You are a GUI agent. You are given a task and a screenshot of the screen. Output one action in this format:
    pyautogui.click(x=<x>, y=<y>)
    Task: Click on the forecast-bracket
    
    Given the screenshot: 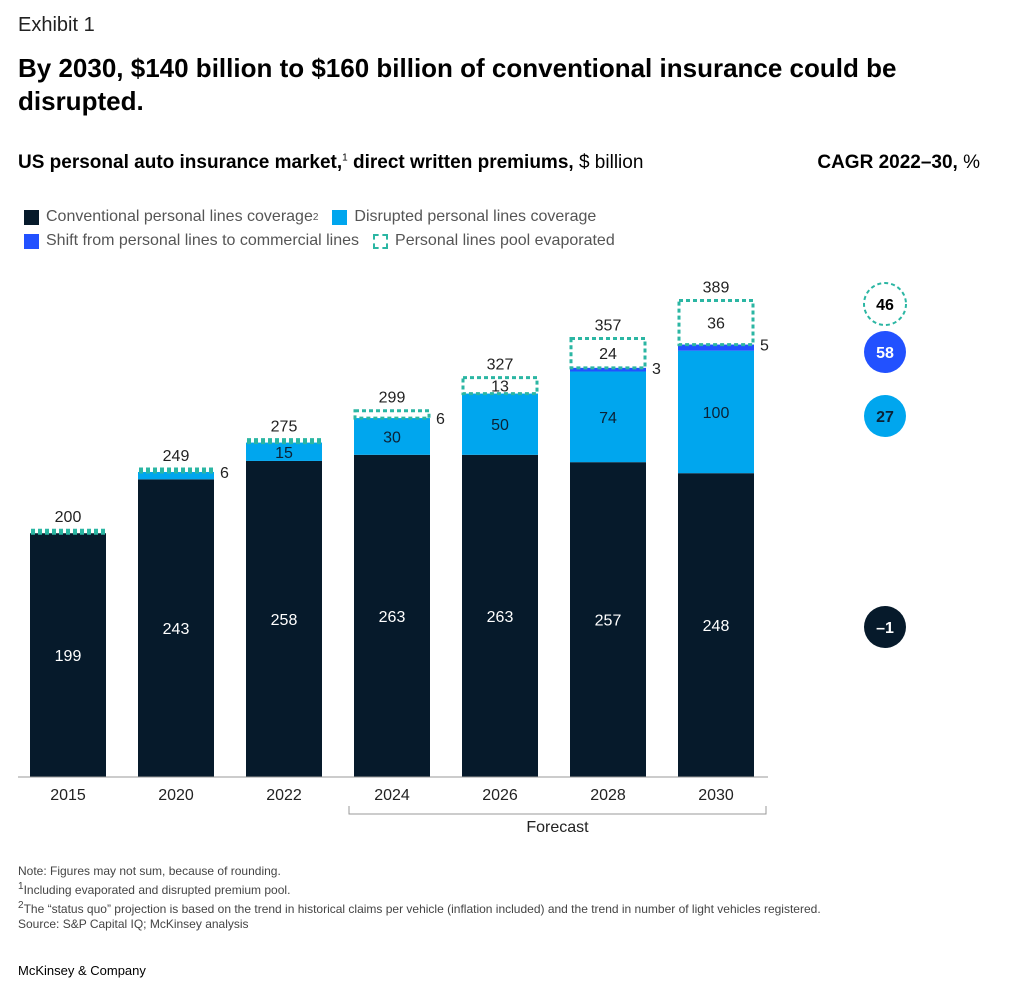 What is the action you would take?
    pyautogui.click(x=557, y=810)
    